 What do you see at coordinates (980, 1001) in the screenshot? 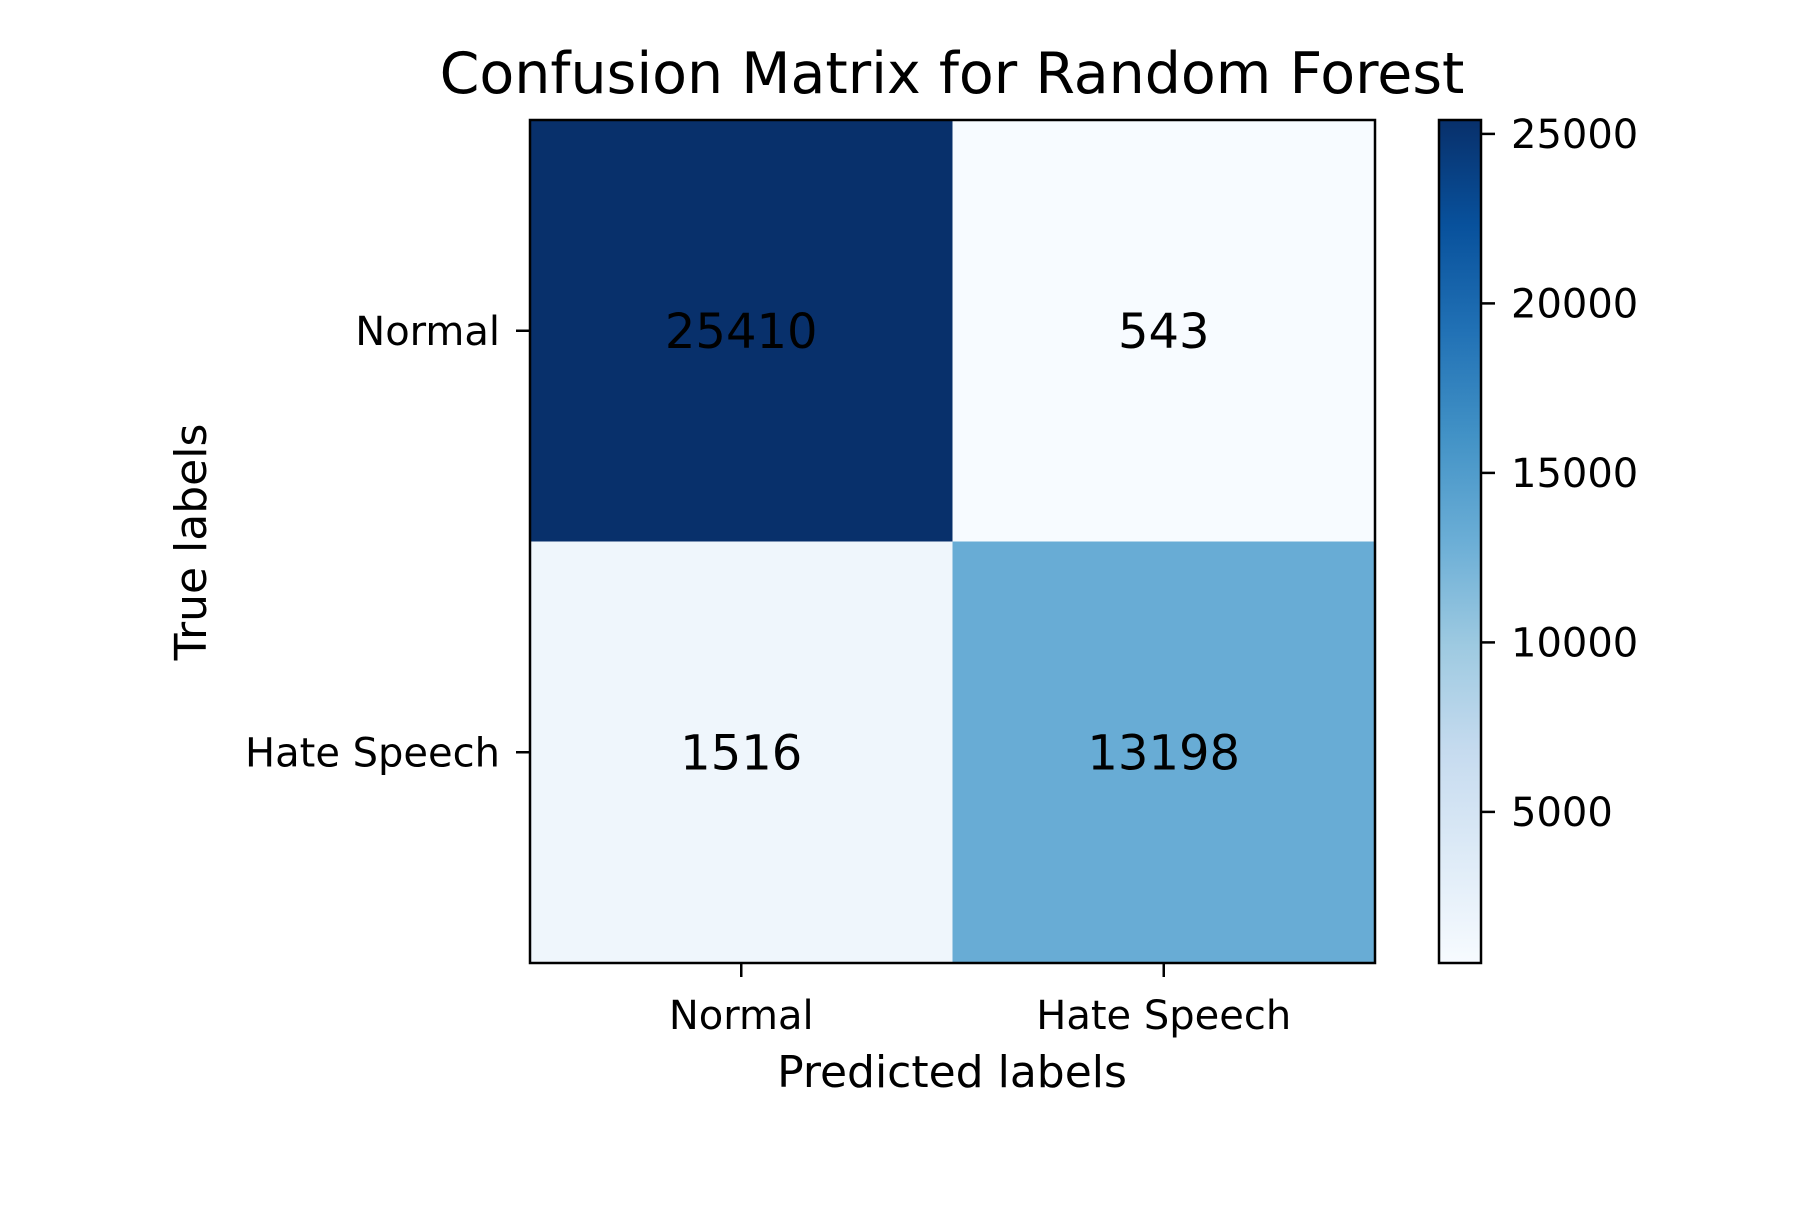
I see `x-axis-ticks: Normal Hate Speech` at bounding box center [980, 1001].